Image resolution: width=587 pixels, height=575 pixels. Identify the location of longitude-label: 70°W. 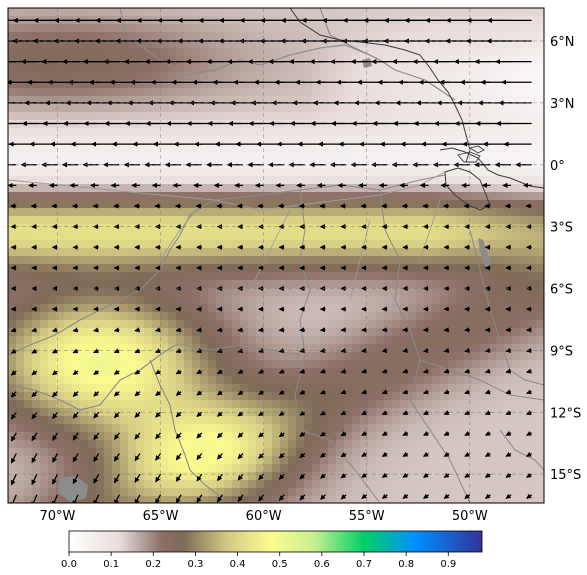
(58, 516).